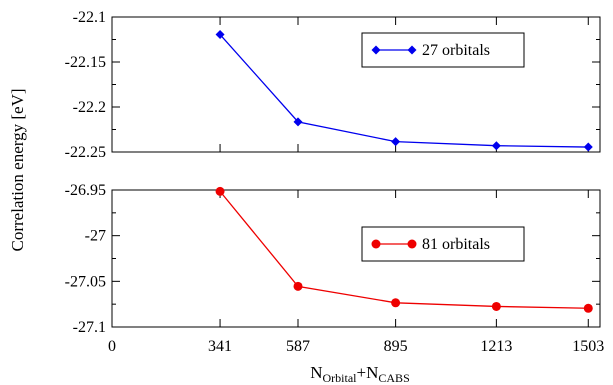 The height and width of the screenshot is (385, 613). I want to click on x-tick-label: 1503, so click(588, 346).